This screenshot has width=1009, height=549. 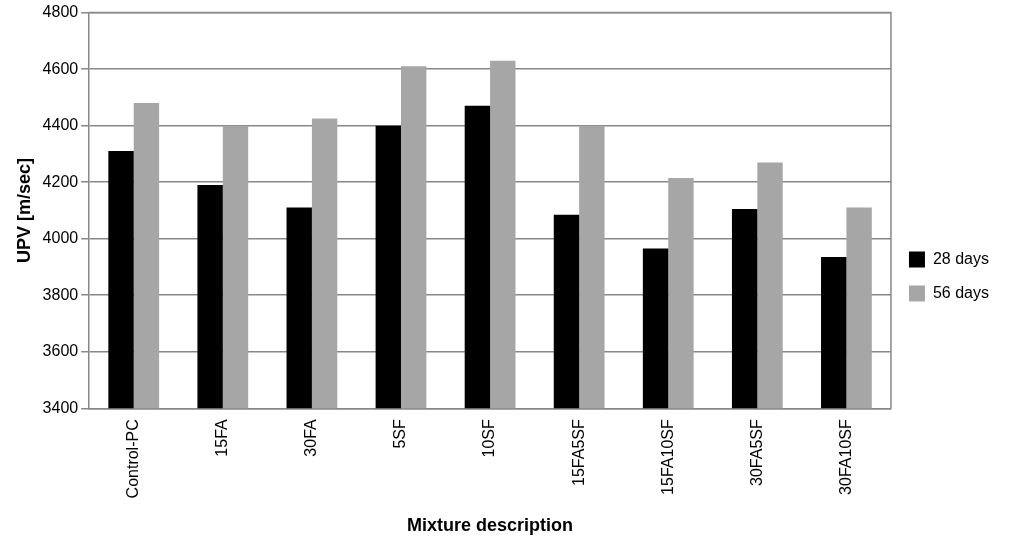 What do you see at coordinates (222, 437) in the screenshot?
I see `x-tick-label: 15FA` at bounding box center [222, 437].